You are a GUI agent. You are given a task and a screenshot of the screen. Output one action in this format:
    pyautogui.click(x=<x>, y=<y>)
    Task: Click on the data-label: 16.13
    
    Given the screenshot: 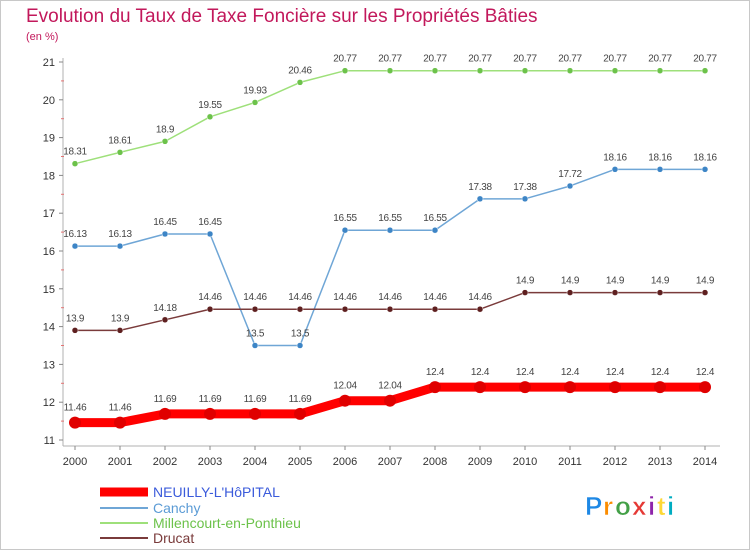 What is the action you would take?
    pyautogui.click(x=120, y=234)
    